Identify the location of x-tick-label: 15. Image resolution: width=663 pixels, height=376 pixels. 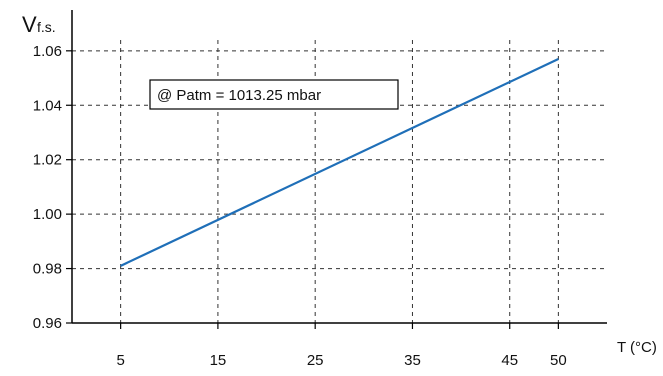
(218, 360).